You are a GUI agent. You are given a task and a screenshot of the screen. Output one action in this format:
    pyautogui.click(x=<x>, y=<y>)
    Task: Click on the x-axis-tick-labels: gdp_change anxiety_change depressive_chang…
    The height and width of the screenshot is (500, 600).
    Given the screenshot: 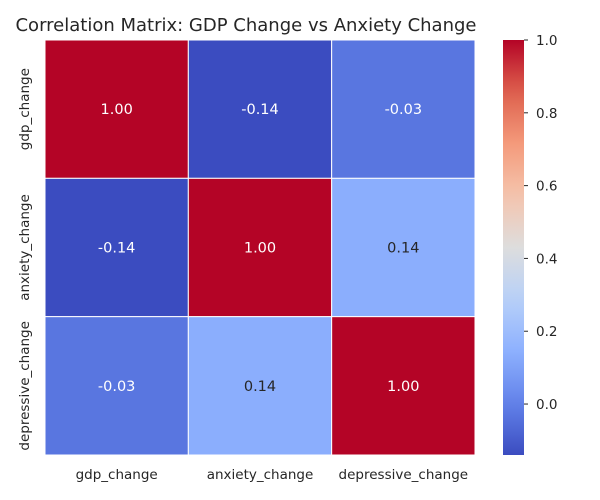 What is the action you would take?
    pyautogui.click(x=272, y=475)
    